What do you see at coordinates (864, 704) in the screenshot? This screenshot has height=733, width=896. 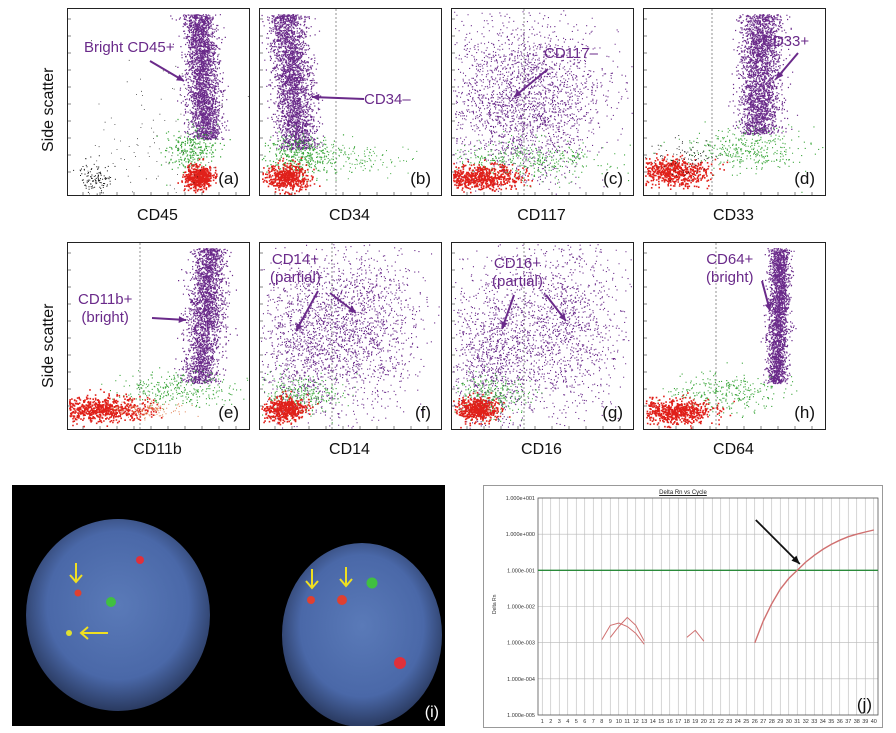 I see `panel-letter-j: (j)` at bounding box center [864, 704].